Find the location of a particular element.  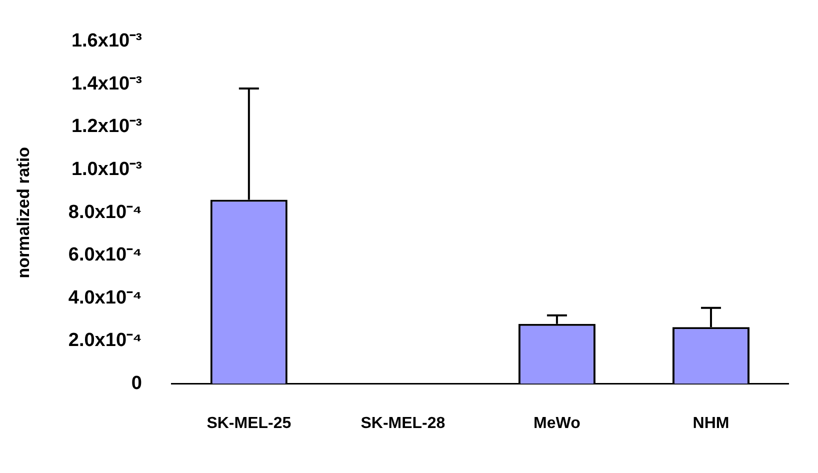

y-tick-label: 8.0x10⁻⁴ is located at coordinates (105, 212).